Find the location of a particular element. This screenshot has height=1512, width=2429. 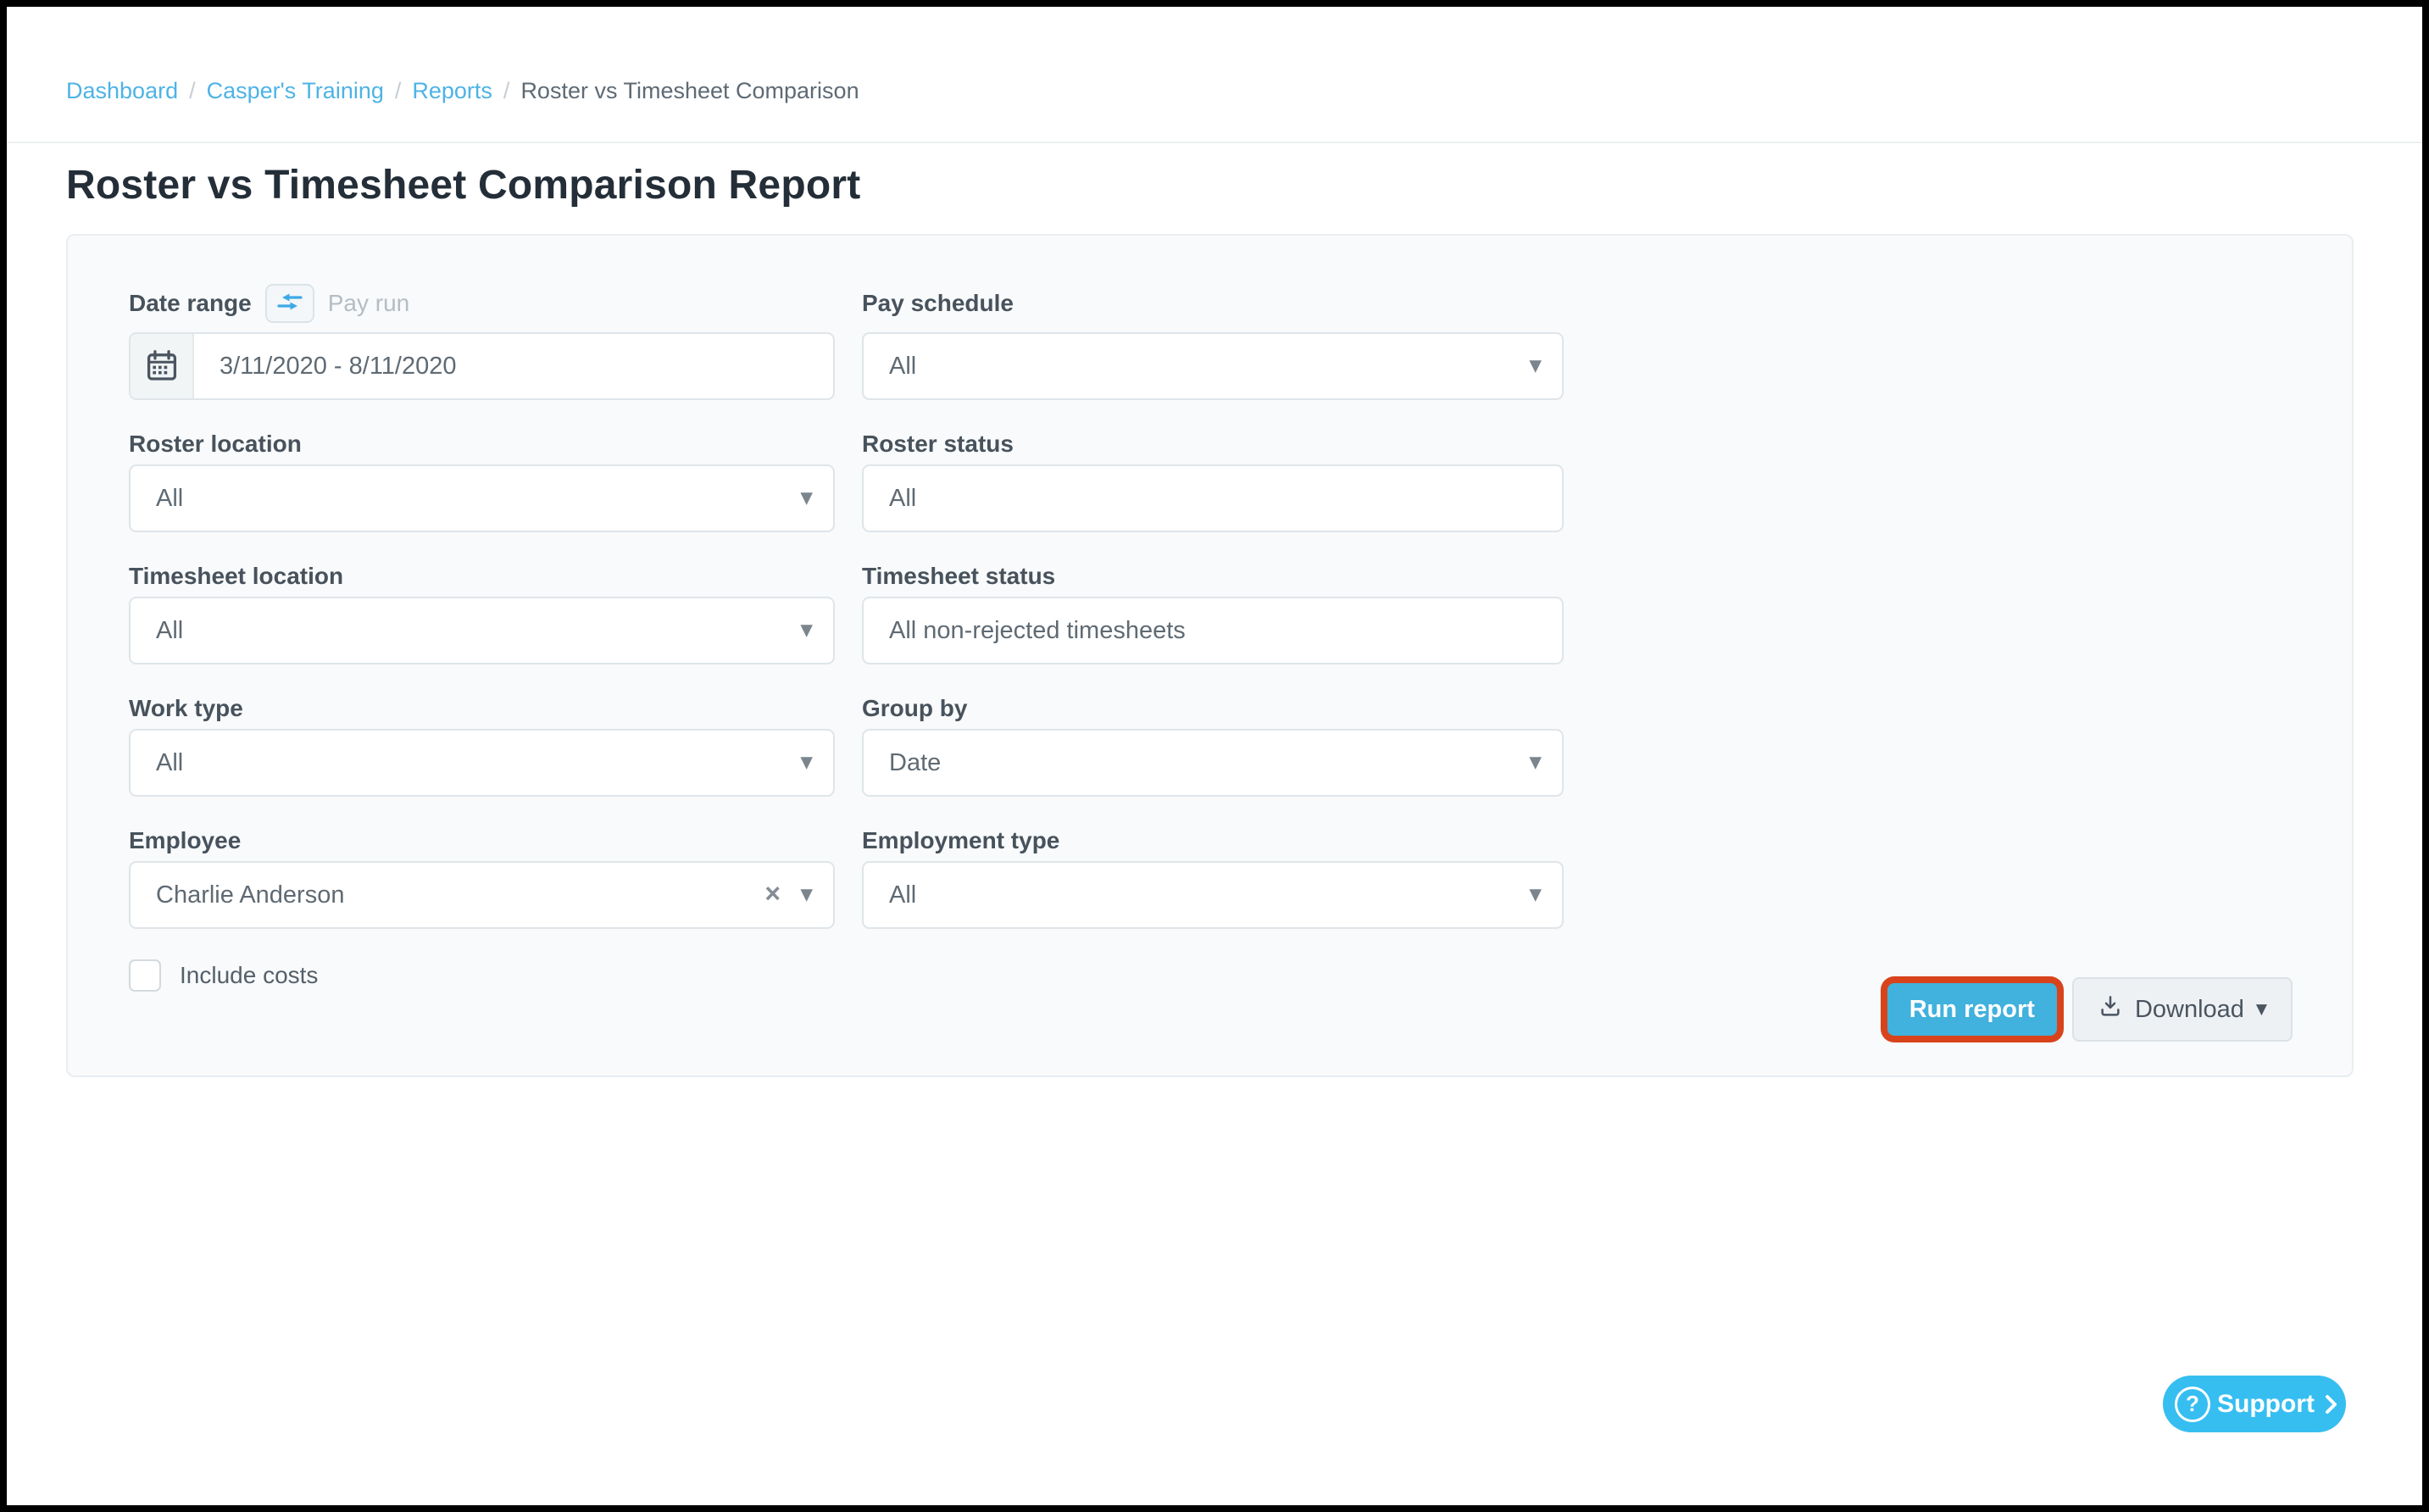

timesheet-status-value: All non-rejected timesheets is located at coordinates (1037, 630).